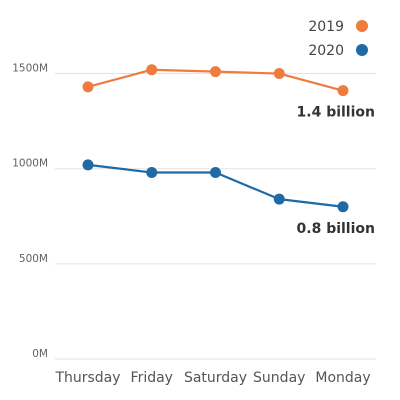 The image size is (400, 400). Describe the element at coordinates (326, 27) in the screenshot. I see `legend-label: 2019` at that location.